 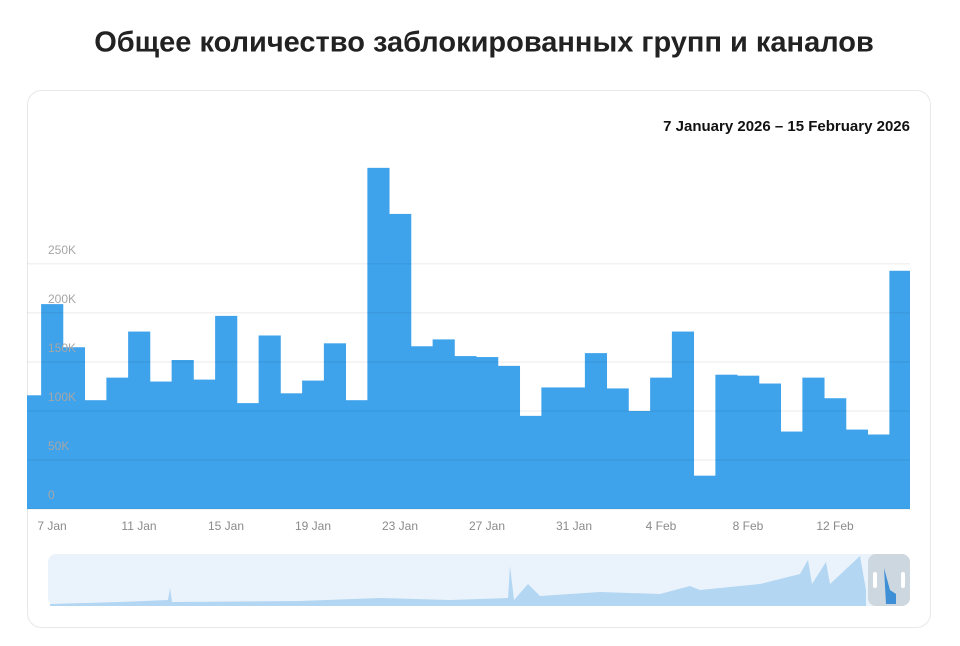 I want to click on x-tick-label: 4 Feb, so click(x=661, y=526).